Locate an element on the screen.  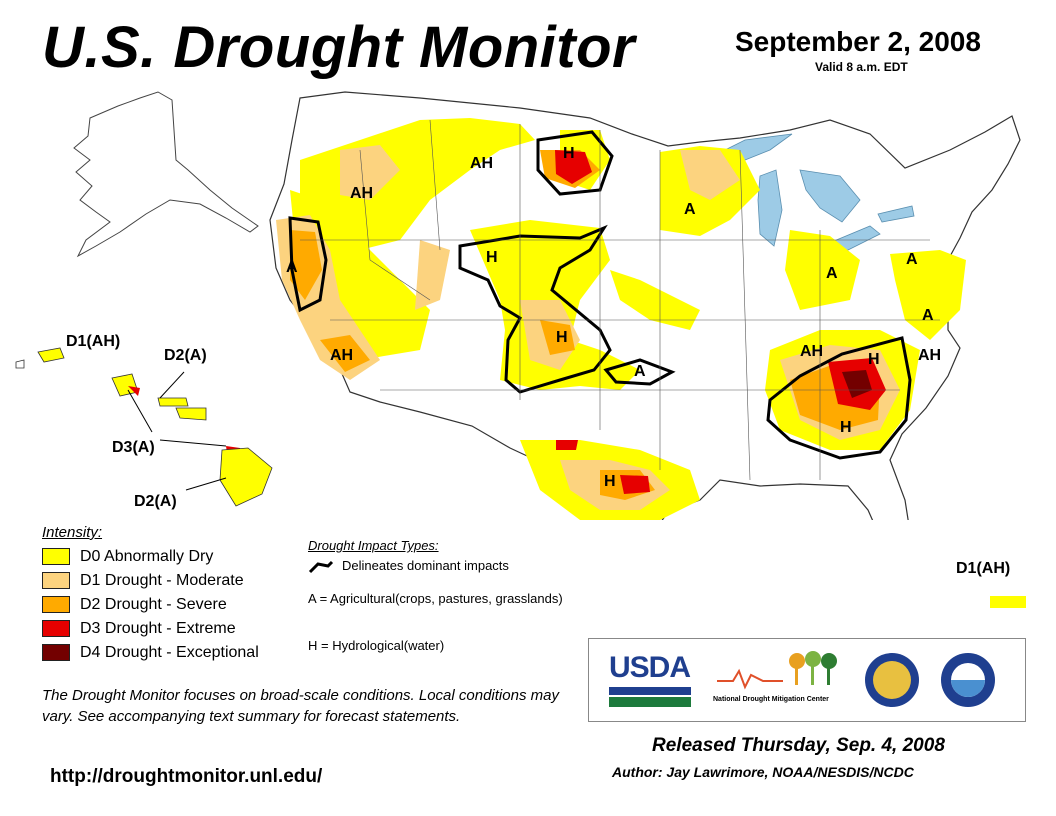
map-date: September 2, 2008 is located at coordinates (858, 41).